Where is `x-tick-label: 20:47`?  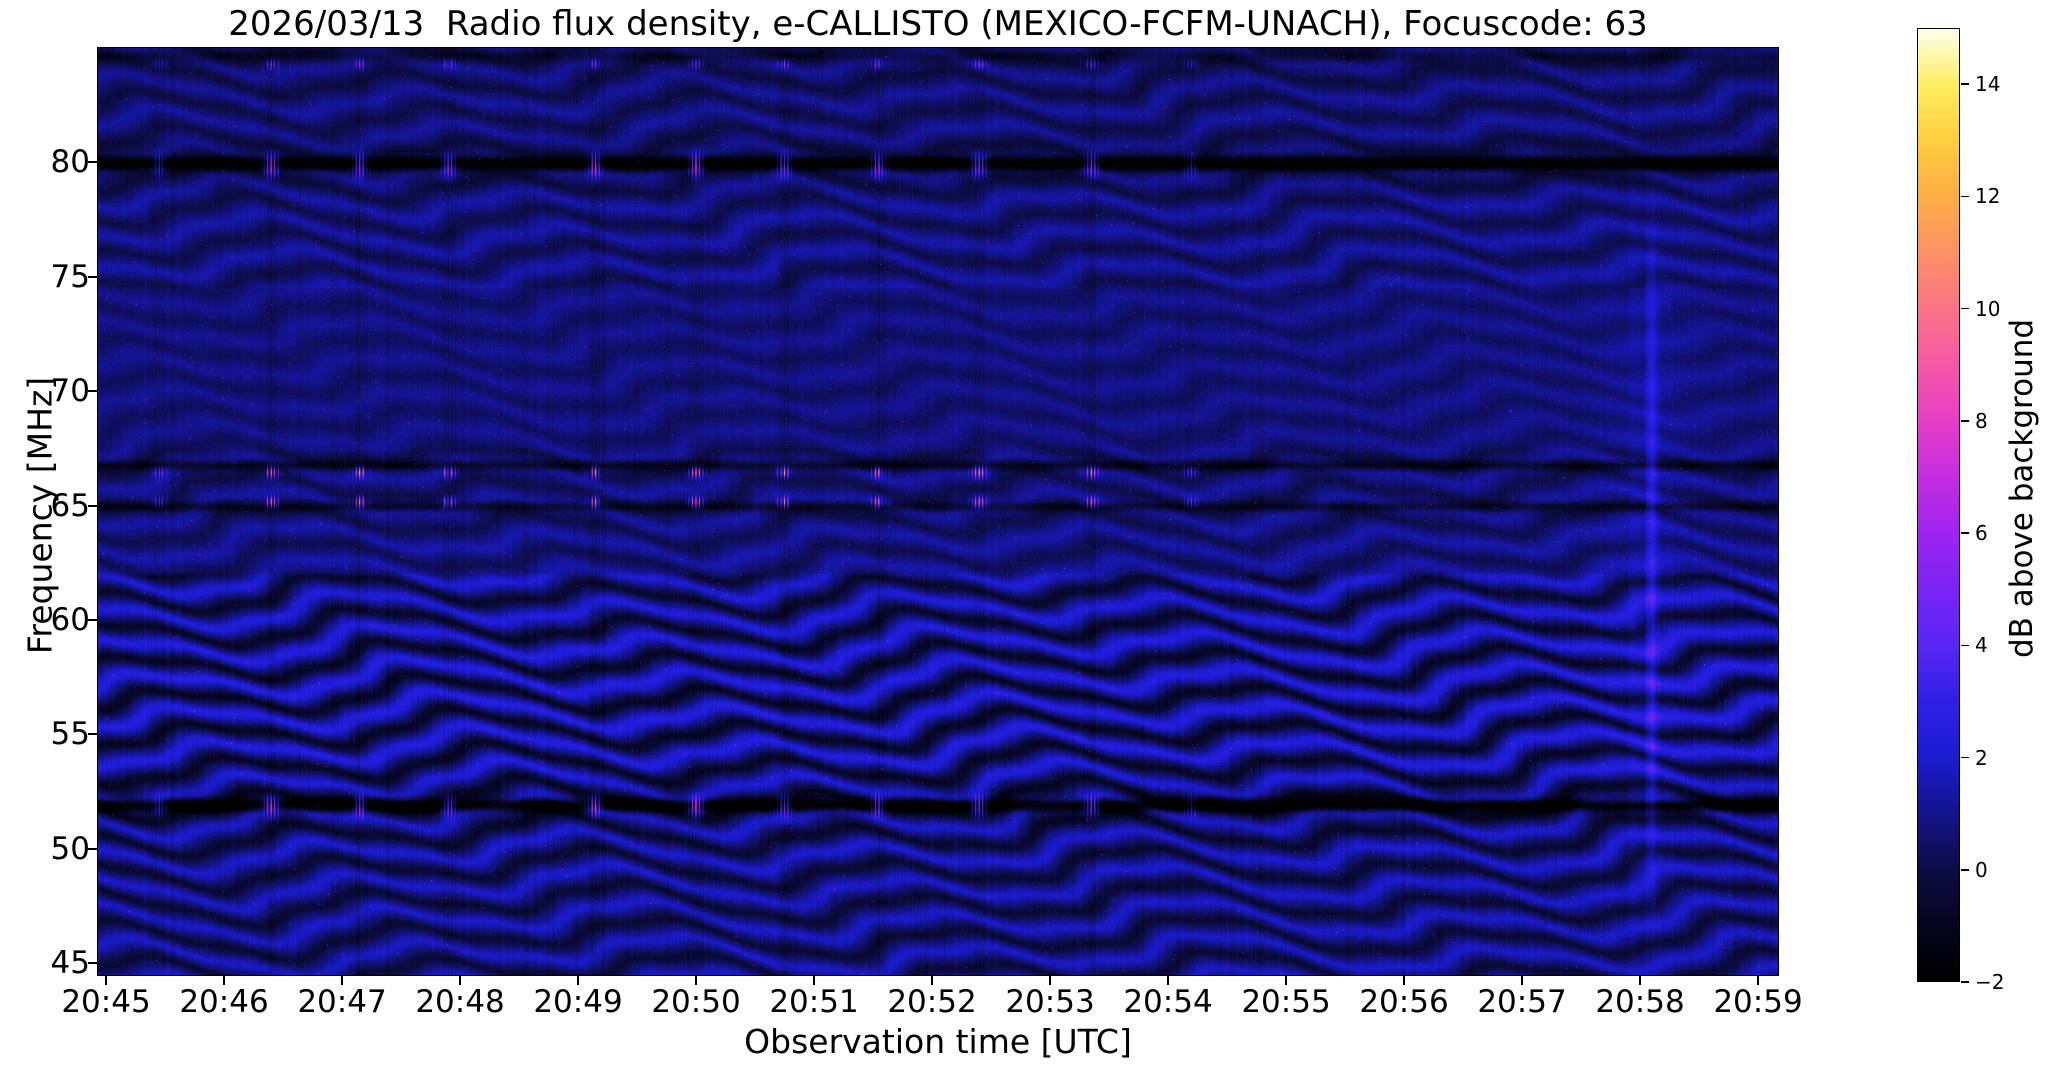 x-tick-label: 20:47 is located at coordinates (342, 1002).